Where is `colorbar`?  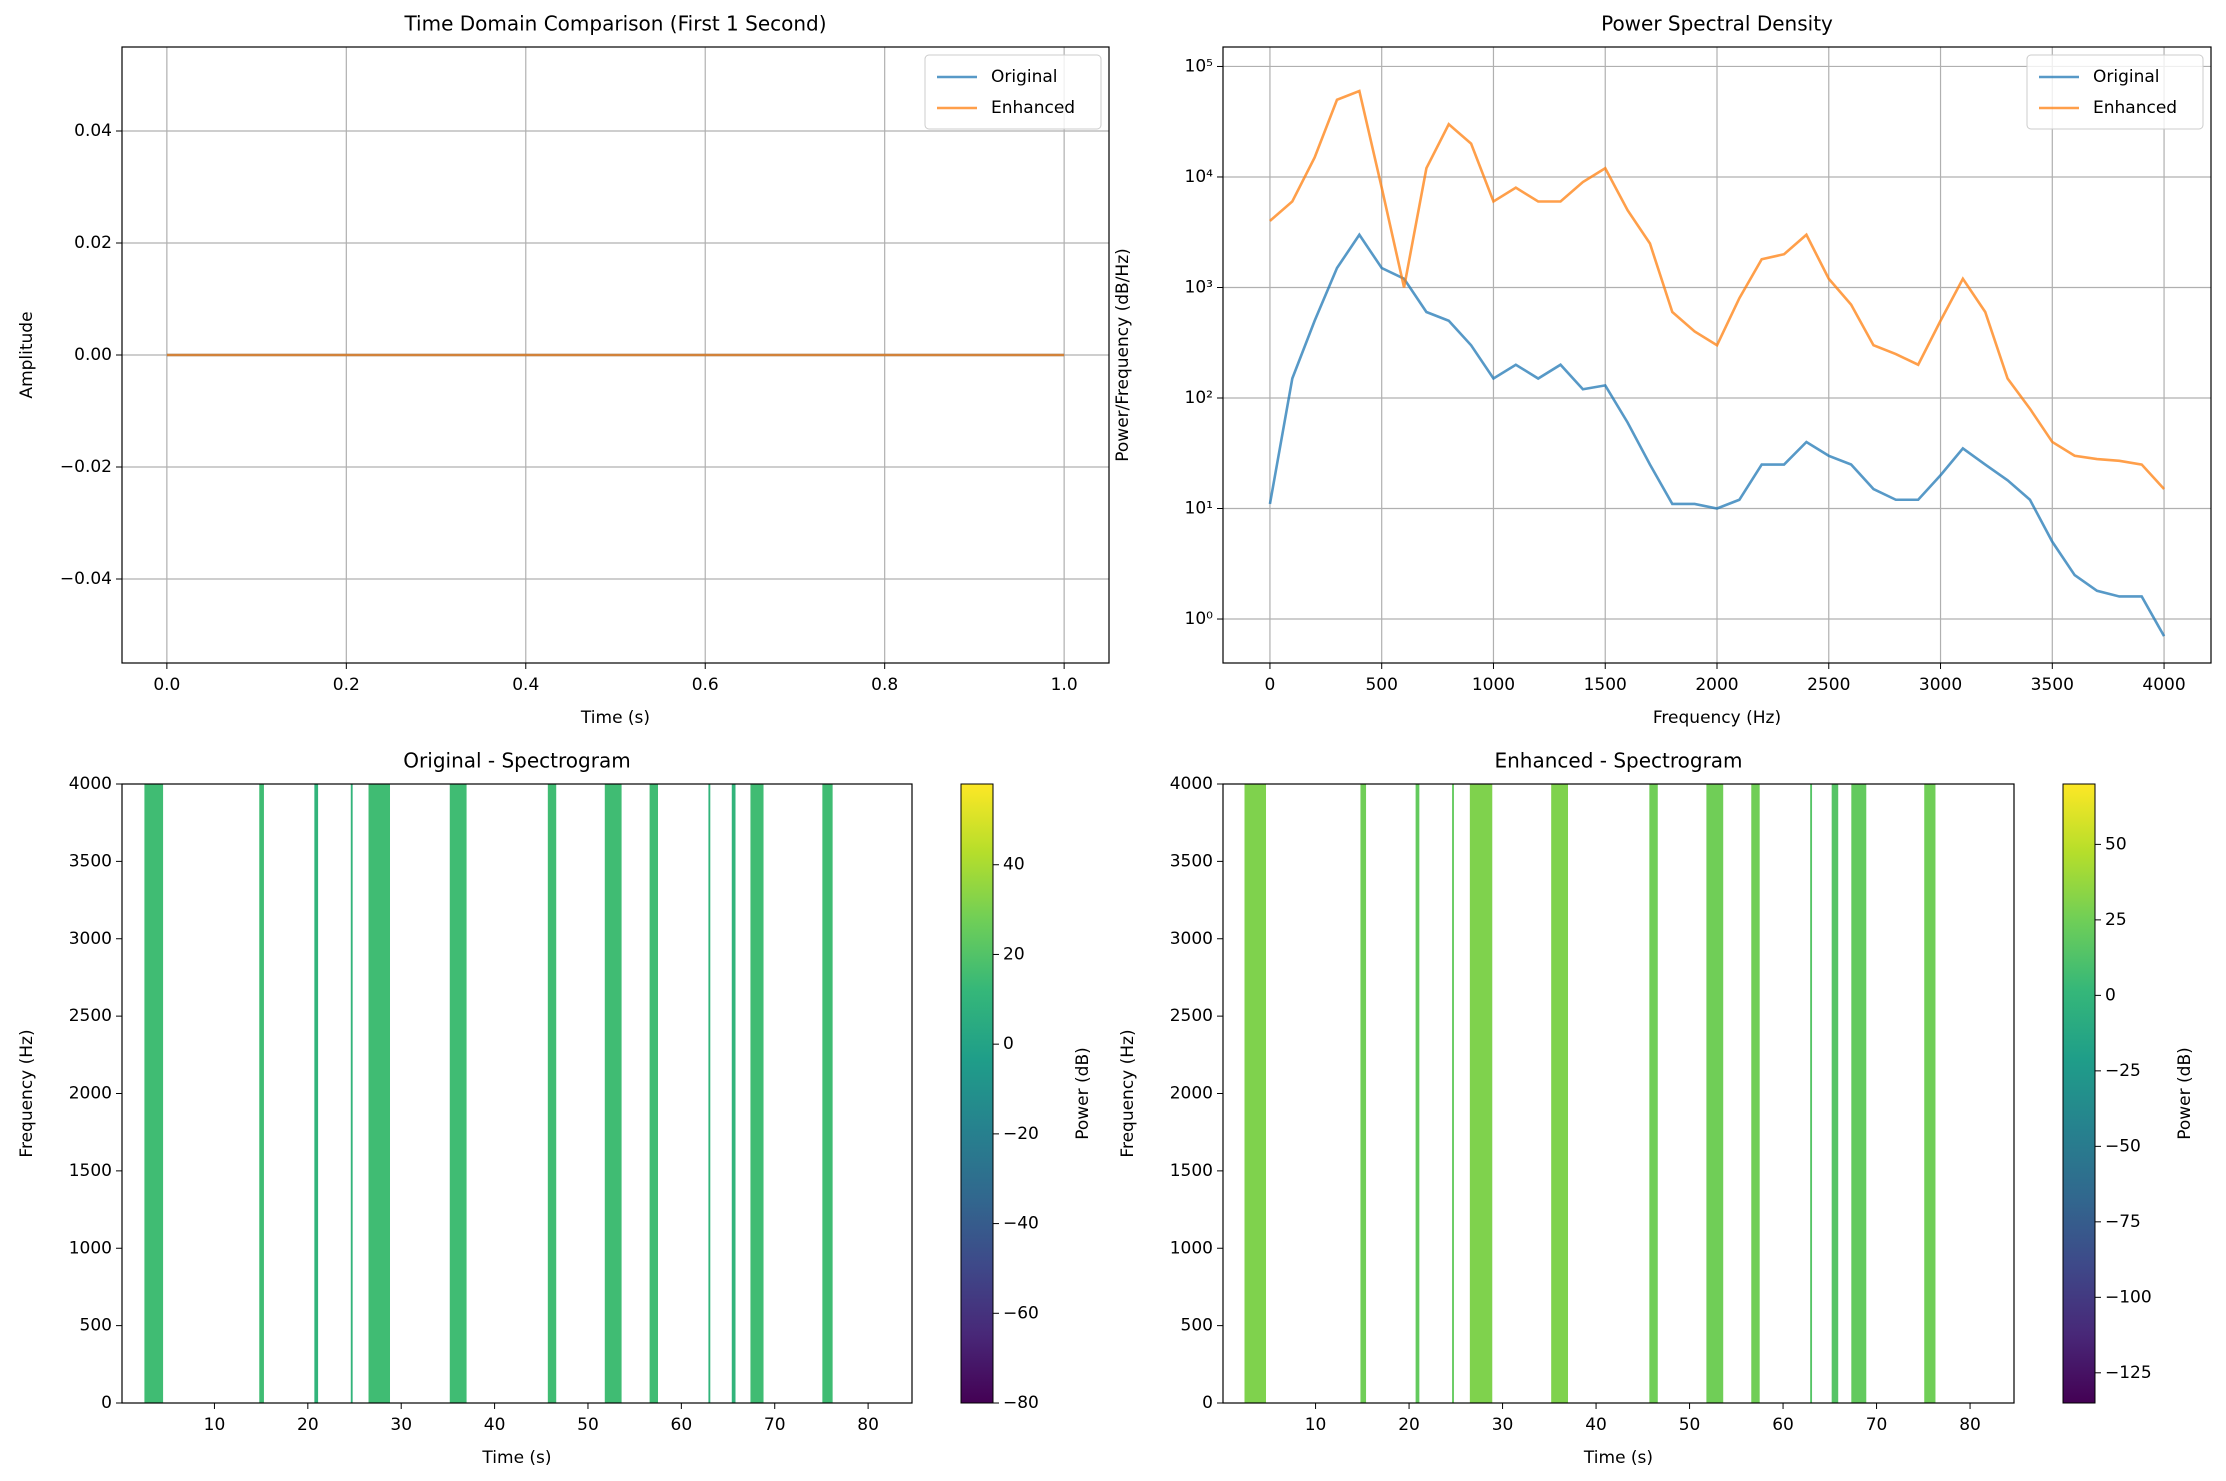 colorbar is located at coordinates (2079, 1093).